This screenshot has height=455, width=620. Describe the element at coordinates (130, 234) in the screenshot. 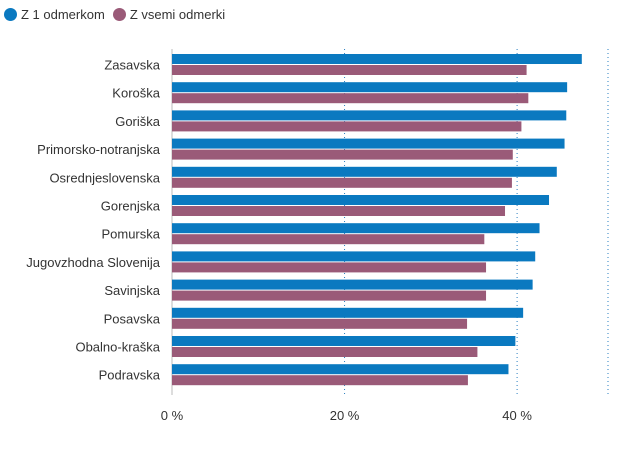

I see `category-label: Pomurska` at that location.